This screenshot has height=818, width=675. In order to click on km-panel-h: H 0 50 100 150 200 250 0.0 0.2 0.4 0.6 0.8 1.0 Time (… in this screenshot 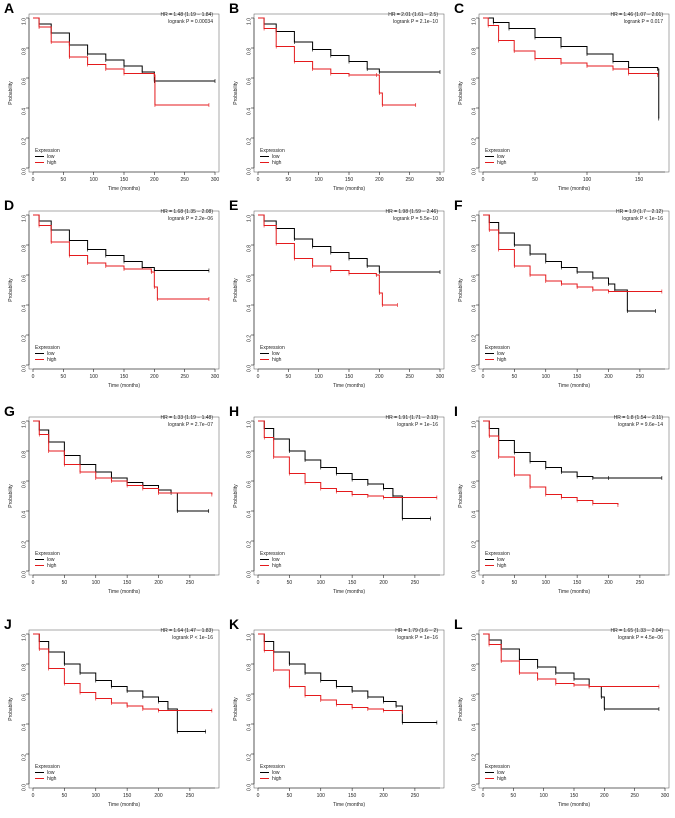, I will do `click(337, 499)`.